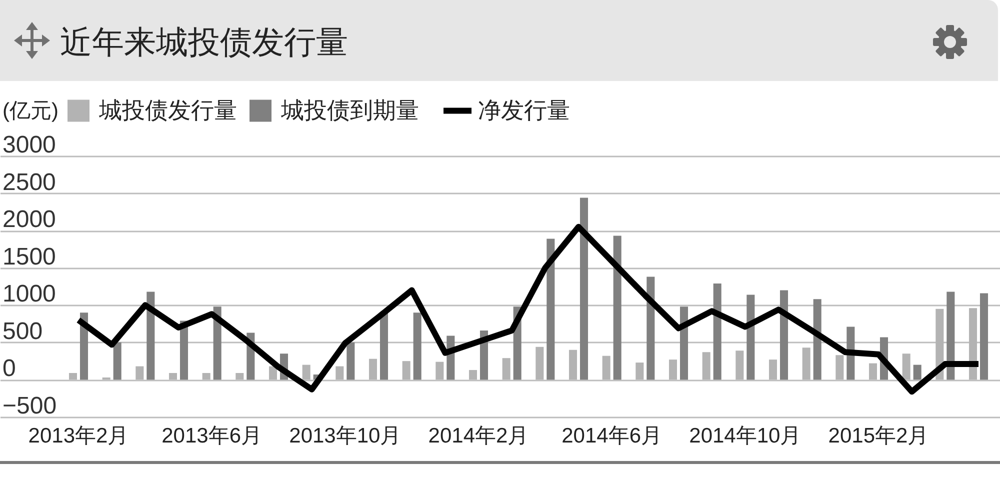  What do you see at coordinates (9, 368) in the screenshot?
I see `y-tick-label: 0` at bounding box center [9, 368].